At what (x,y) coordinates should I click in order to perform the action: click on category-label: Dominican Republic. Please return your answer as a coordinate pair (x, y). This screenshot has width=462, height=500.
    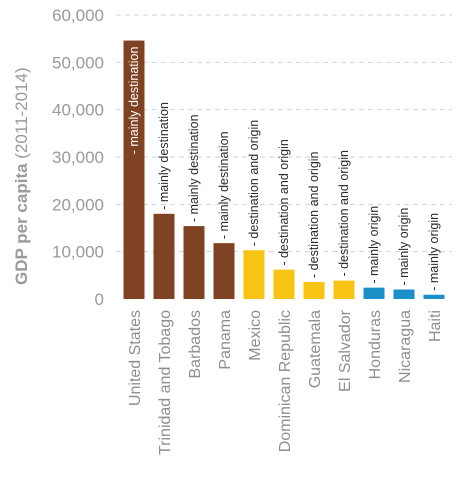
    Looking at the image, I should click on (285, 381).